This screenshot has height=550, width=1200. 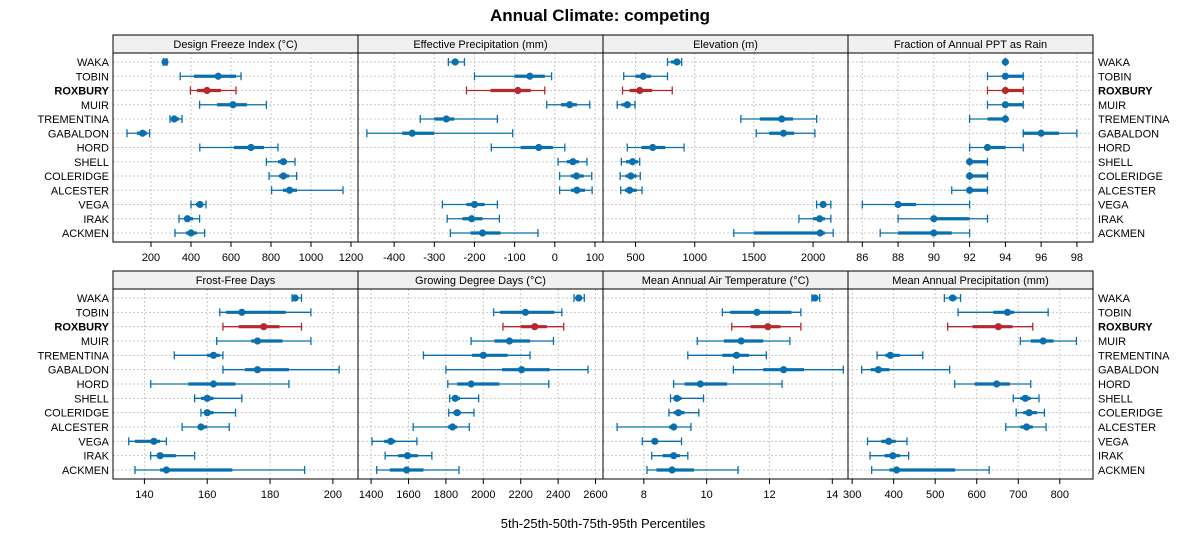 What do you see at coordinates (1115, 163) in the screenshot?
I see `station-label: SHELL` at bounding box center [1115, 163].